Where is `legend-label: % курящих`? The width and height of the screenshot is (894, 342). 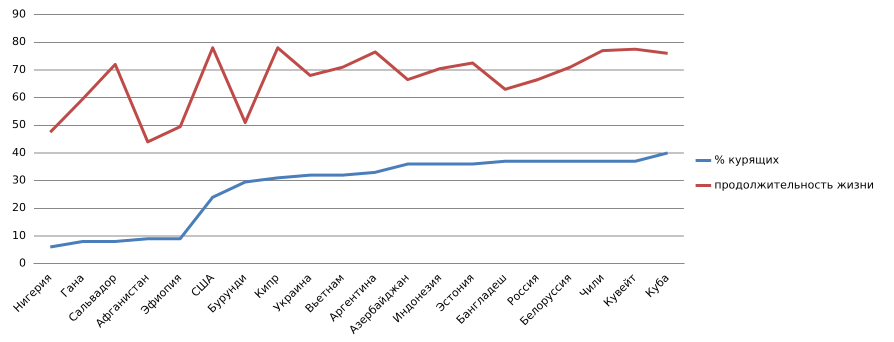 legend-label: % курящих is located at coordinates (747, 159).